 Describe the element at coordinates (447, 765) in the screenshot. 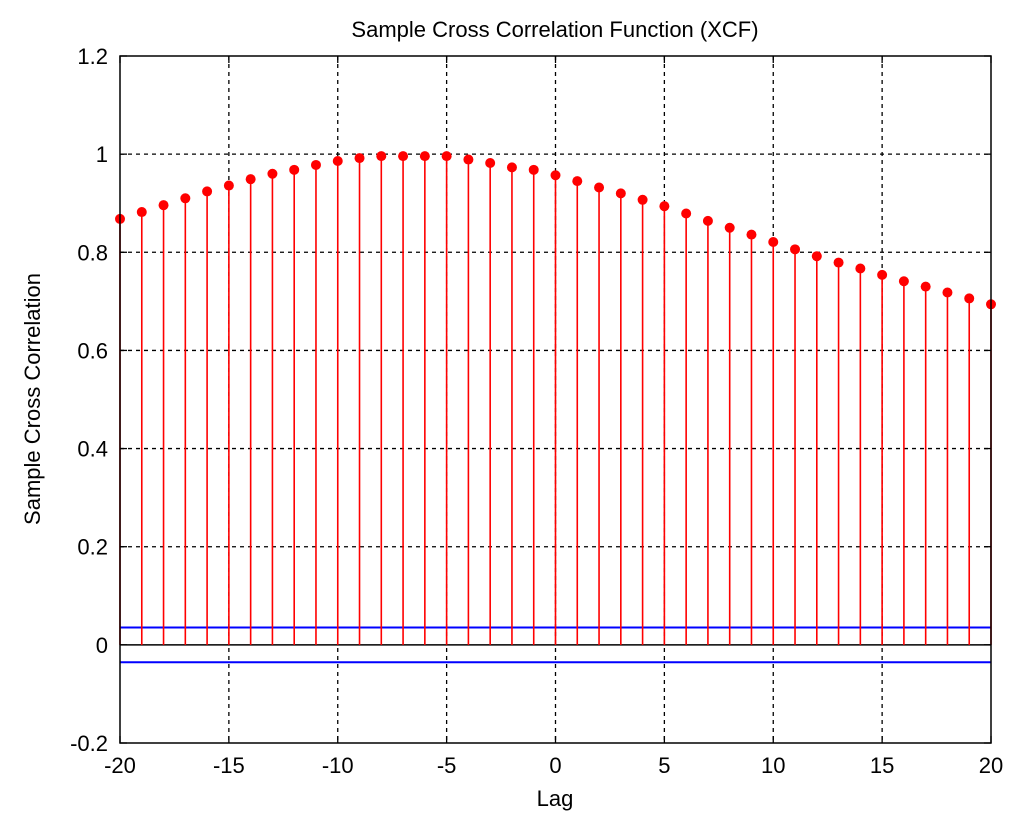

I see `x-tick-label: -5` at that location.